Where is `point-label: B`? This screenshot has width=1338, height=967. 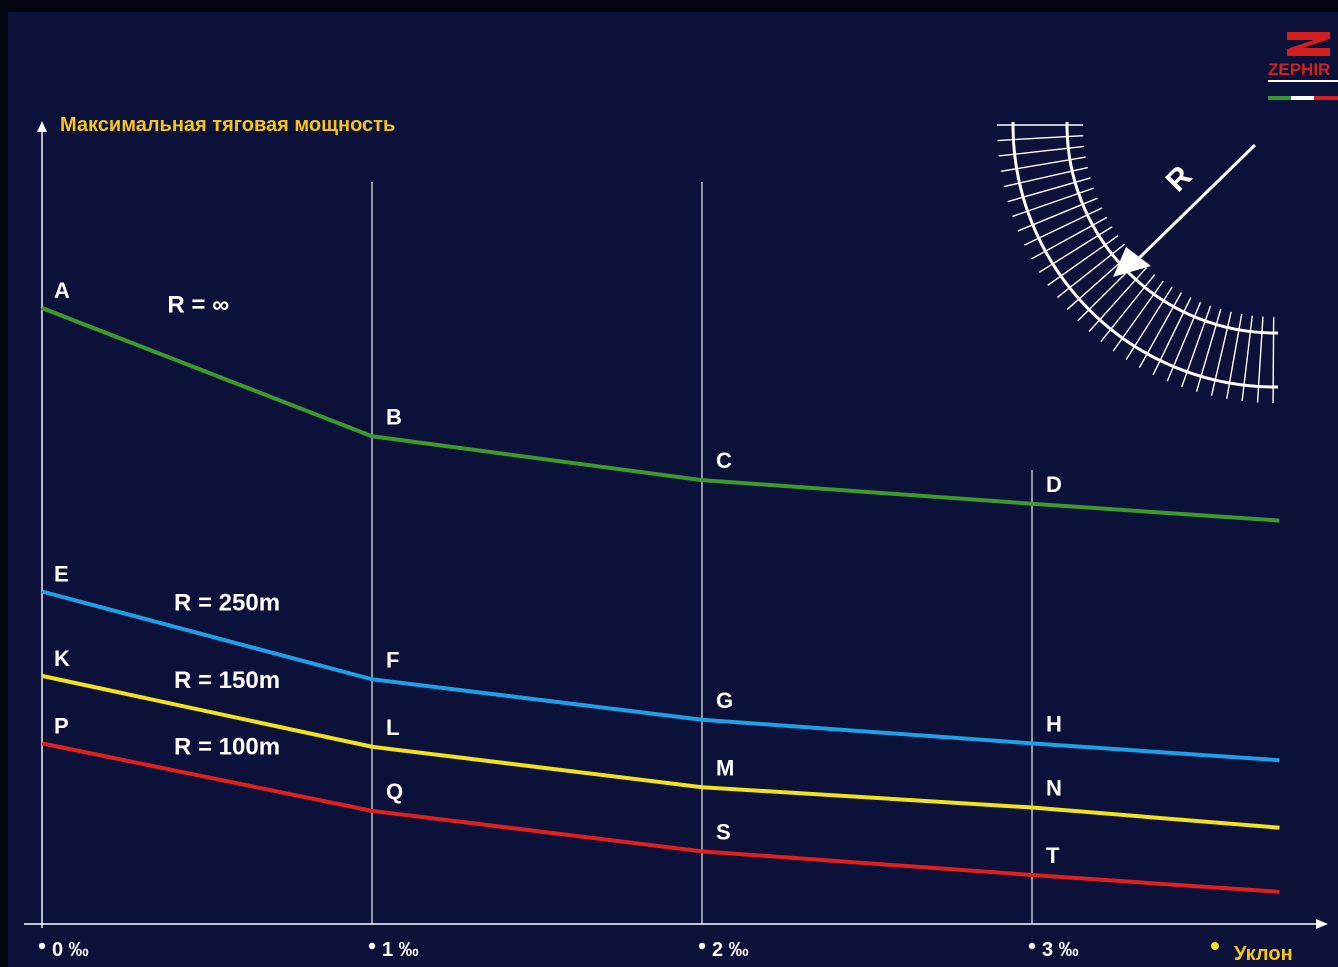 point-label: B is located at coordinates (394, 416).